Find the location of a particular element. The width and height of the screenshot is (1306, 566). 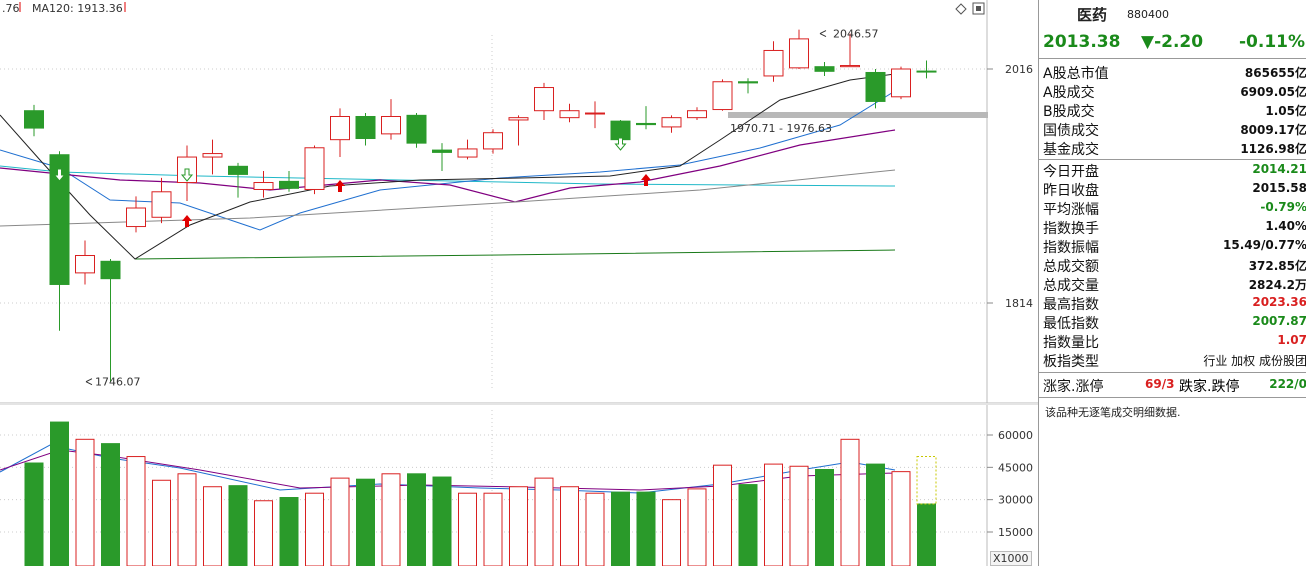

stat-row: B股成交 1.05亿 is located at coordinates (1172, 110).